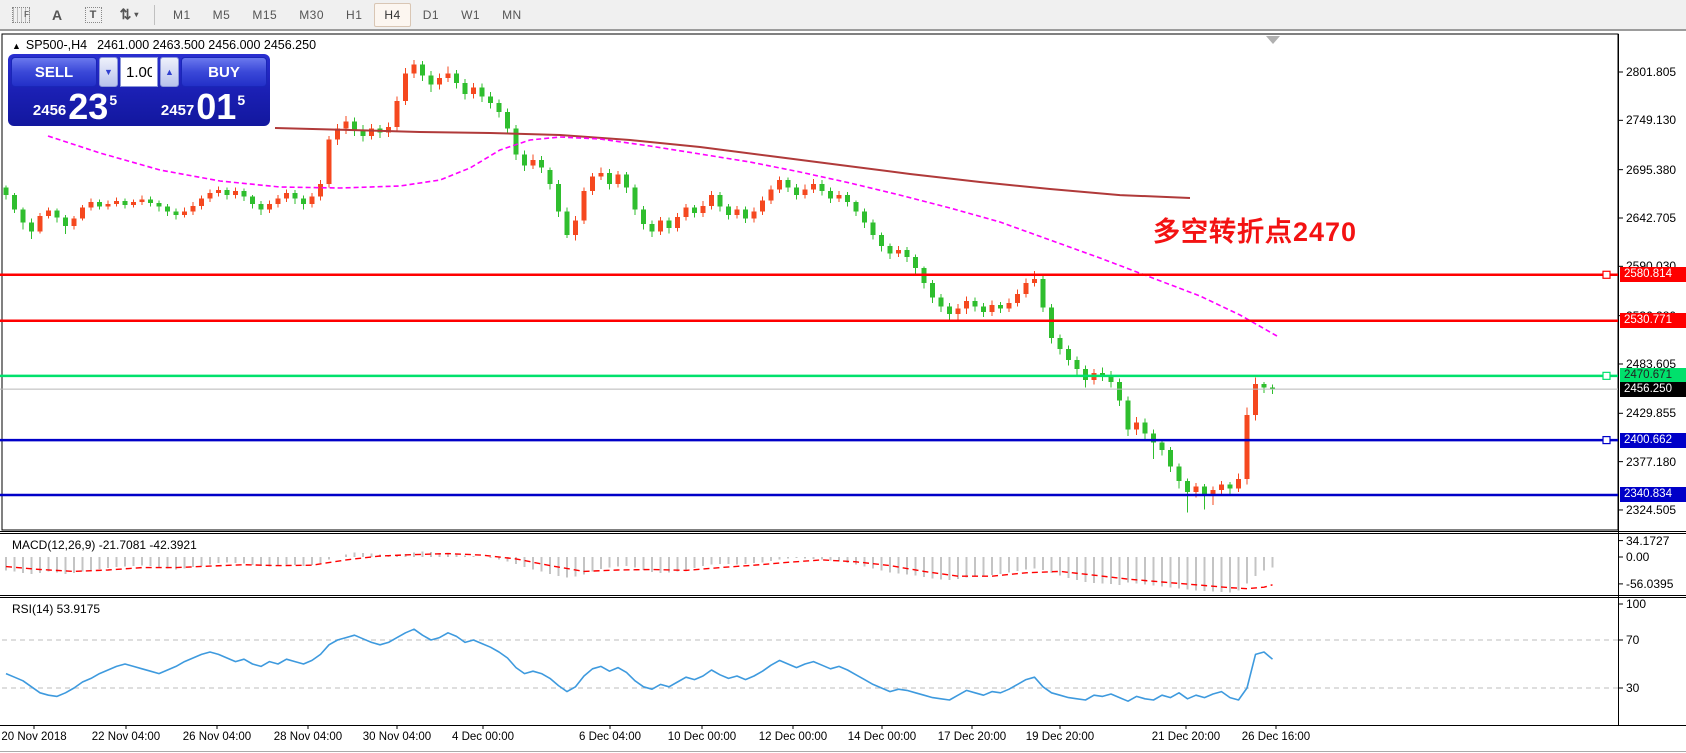 The height and width of the screenshot is (753, 1686). I want to click on chevron-down-icon: ▾, so click(136, 14).